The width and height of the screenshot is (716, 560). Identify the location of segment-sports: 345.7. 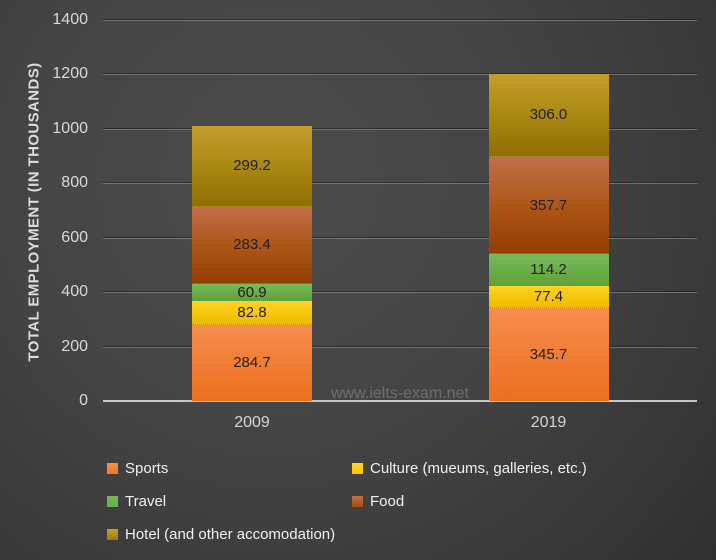
(548, 354).